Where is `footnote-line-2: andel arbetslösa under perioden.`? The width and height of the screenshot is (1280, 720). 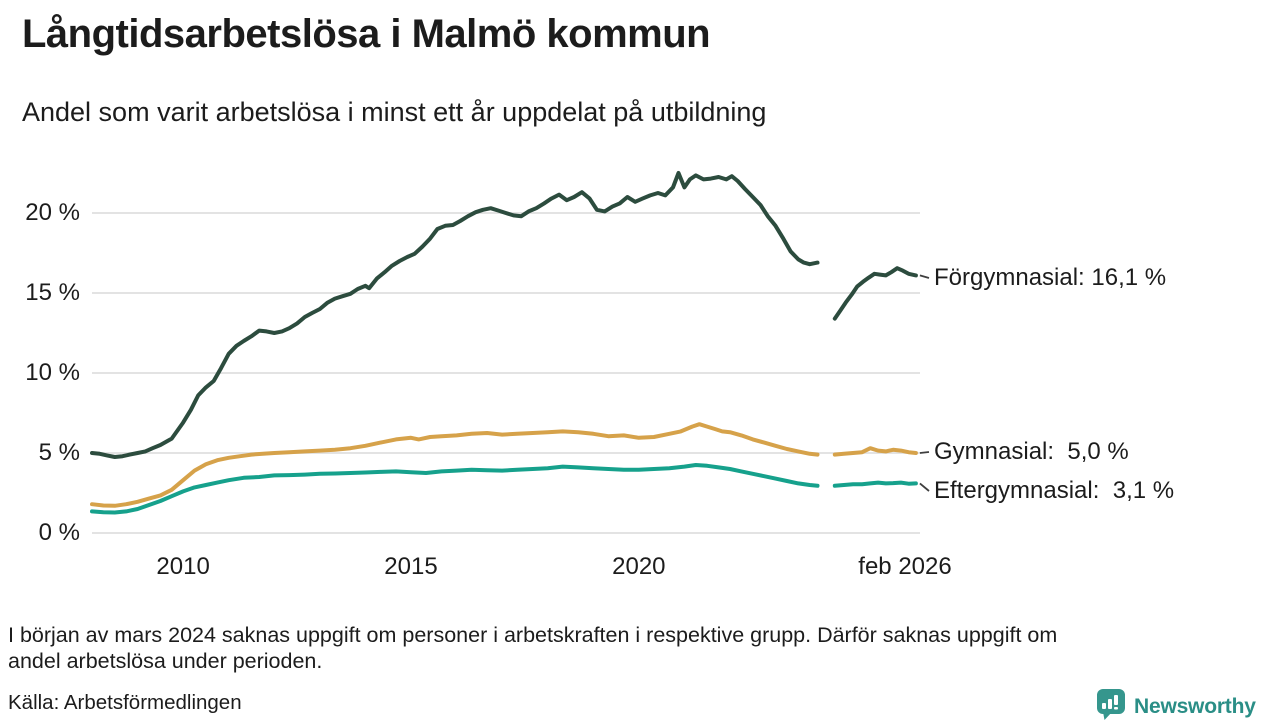 footnote-line-2: andel arbetslösa under perioden. is located at coordinates (165, 661).